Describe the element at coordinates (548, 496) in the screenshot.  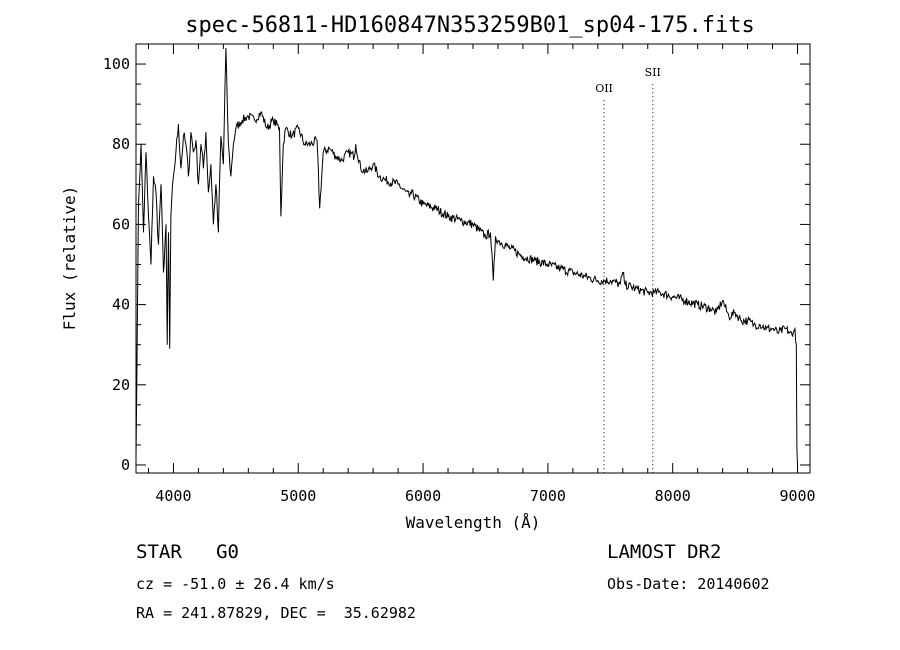
I see `x-tick-label: 7000` at that location.